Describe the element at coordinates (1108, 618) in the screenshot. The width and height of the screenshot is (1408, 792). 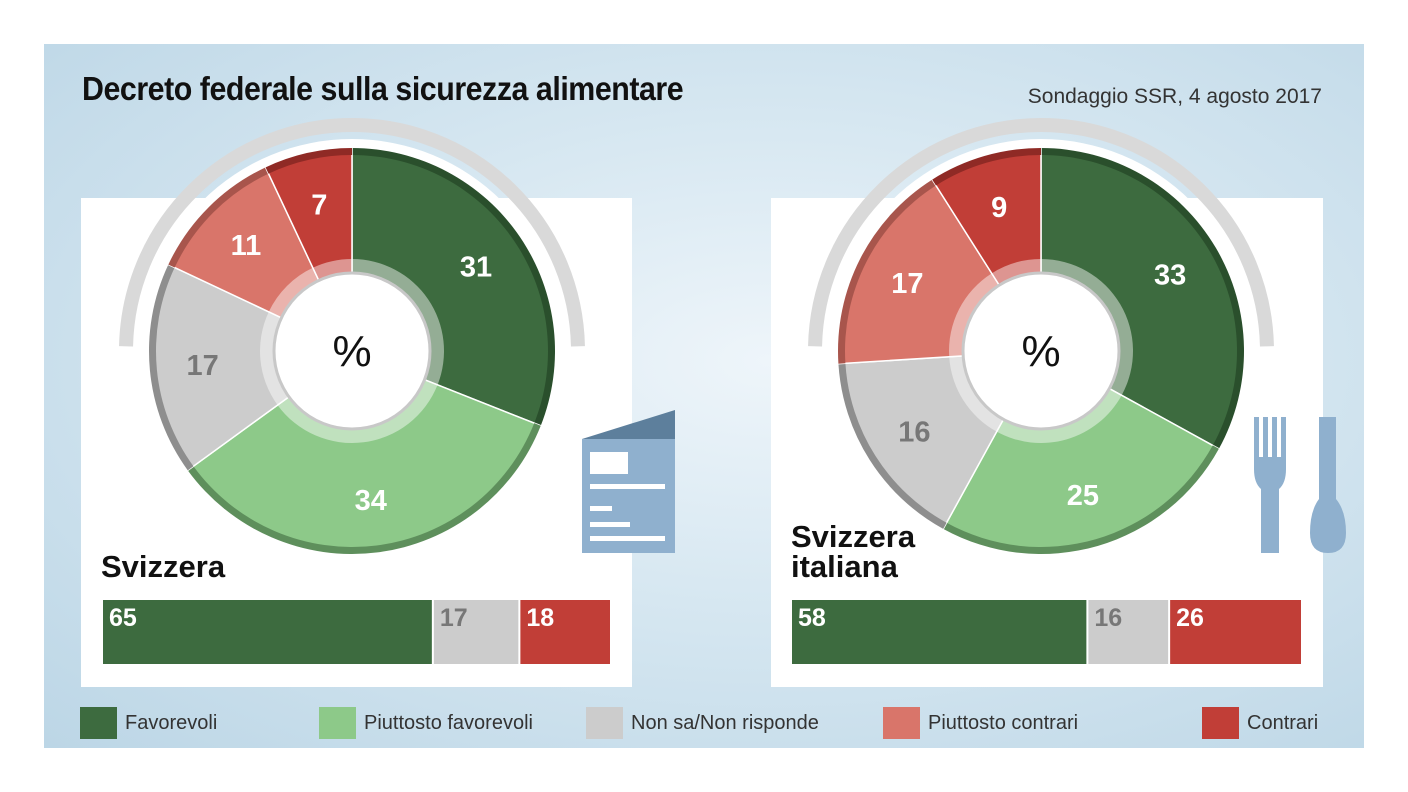
I see `bar-value-label-non_sa: 16` at that location.